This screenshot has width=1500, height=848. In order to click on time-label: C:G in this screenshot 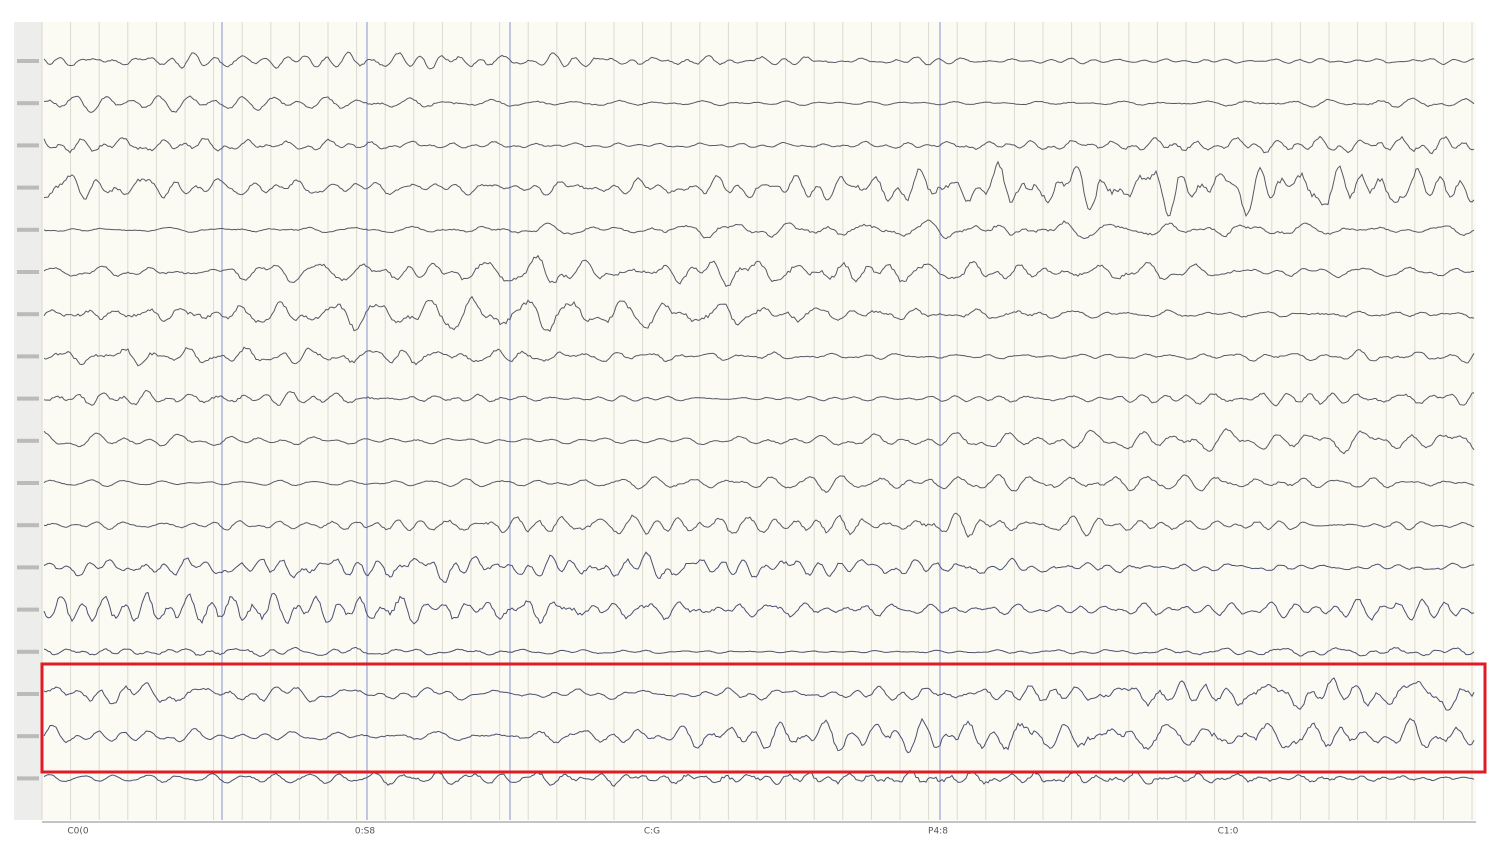, I will do `click(652, 832)`.